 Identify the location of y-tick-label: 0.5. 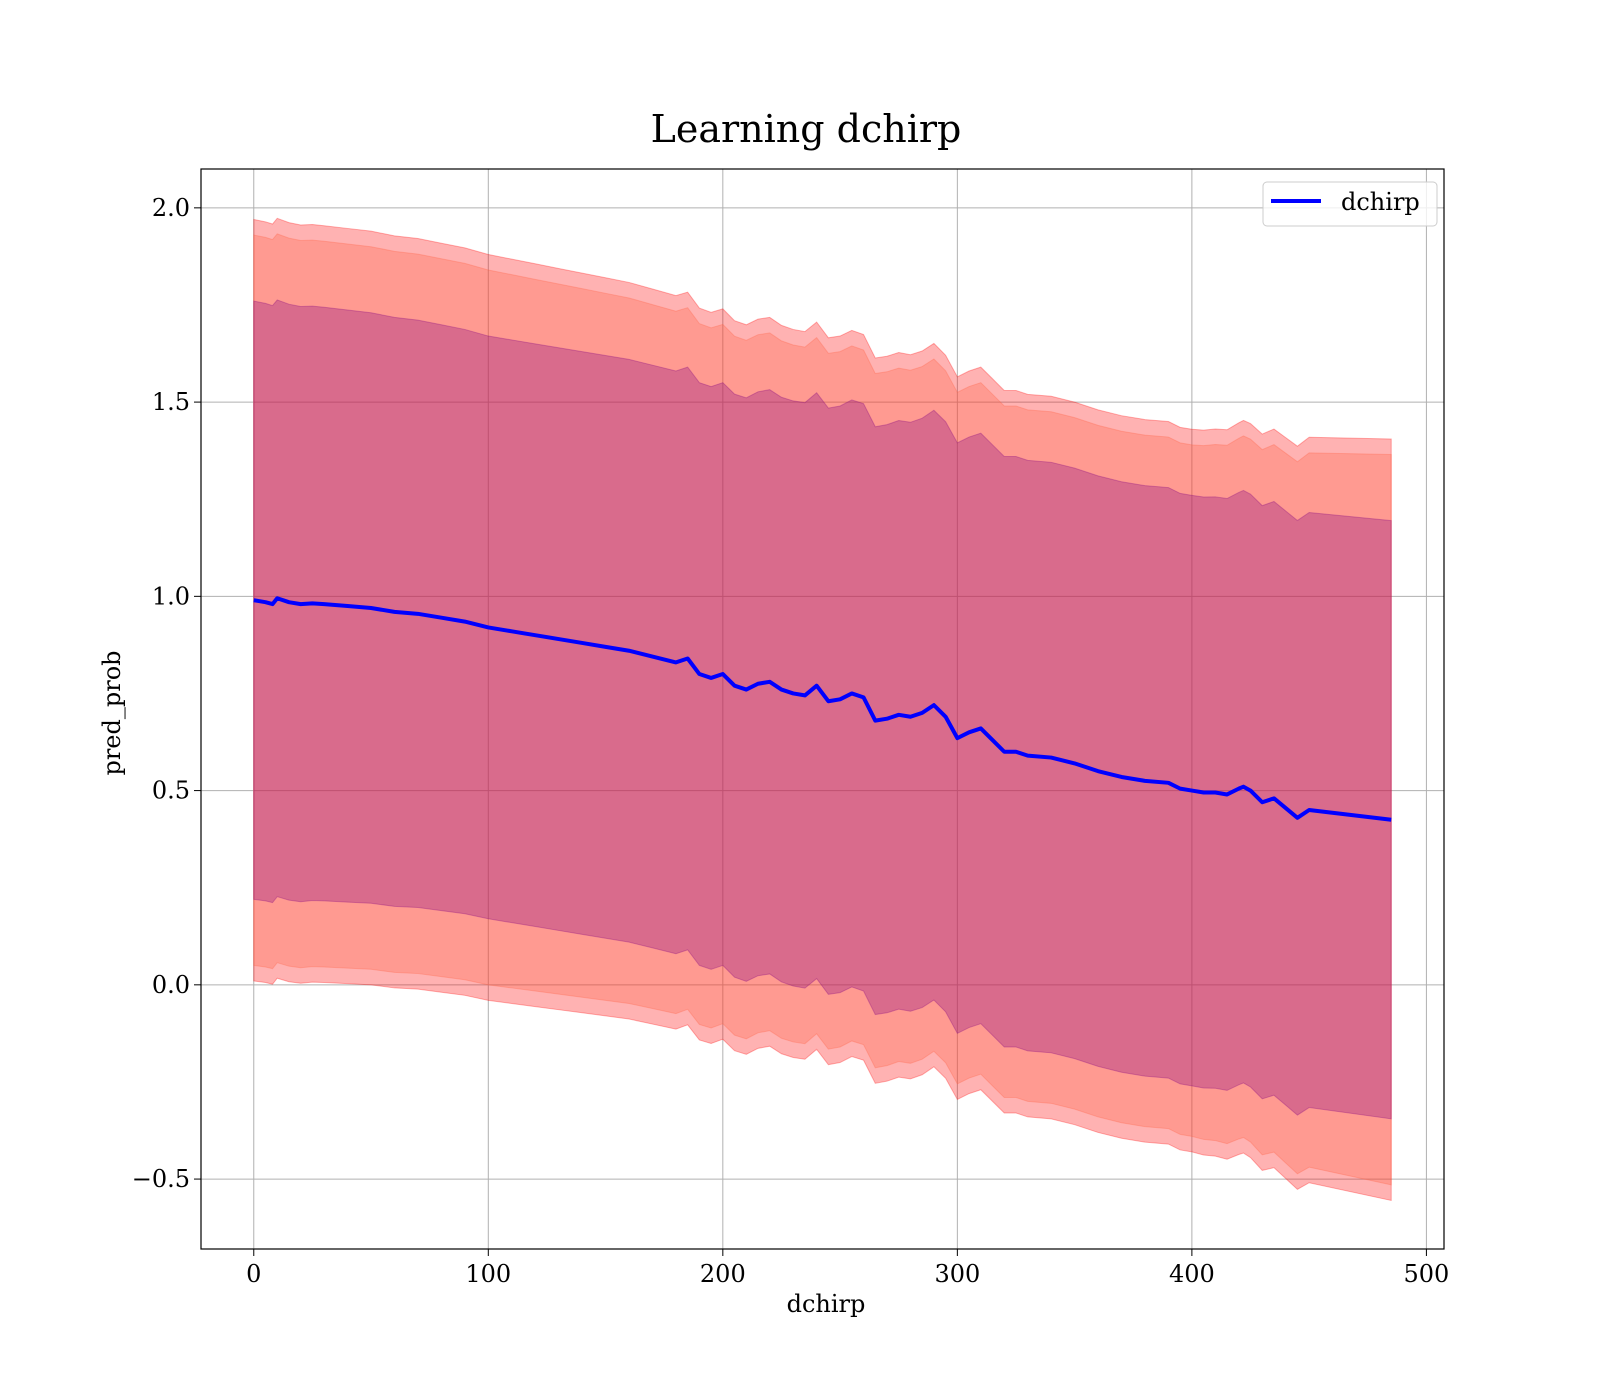
(171, 791).